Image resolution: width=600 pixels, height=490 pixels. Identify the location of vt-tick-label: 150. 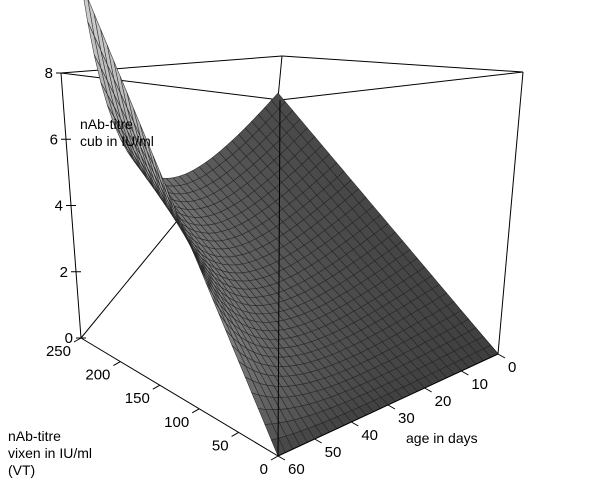
(137, 398).